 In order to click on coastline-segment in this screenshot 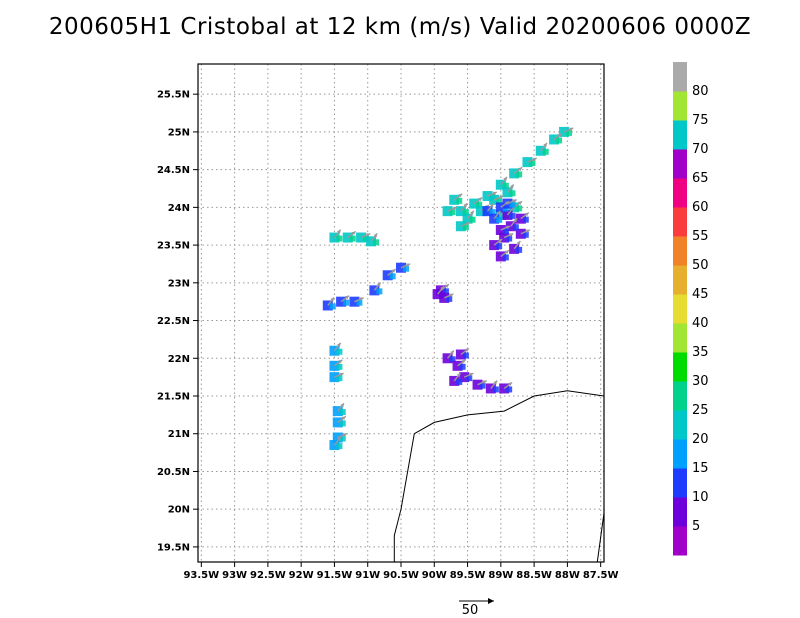, I will do `click(499, 476)`.